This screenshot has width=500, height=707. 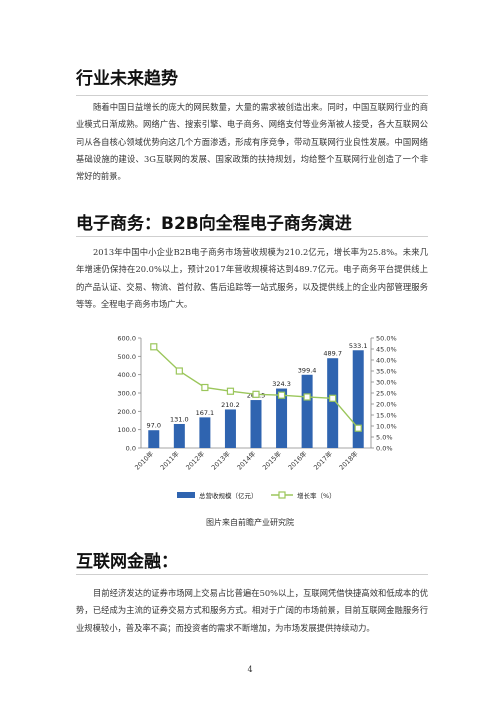 I want to click on bar-value-label: 131.0, so click(x=179, y=419).